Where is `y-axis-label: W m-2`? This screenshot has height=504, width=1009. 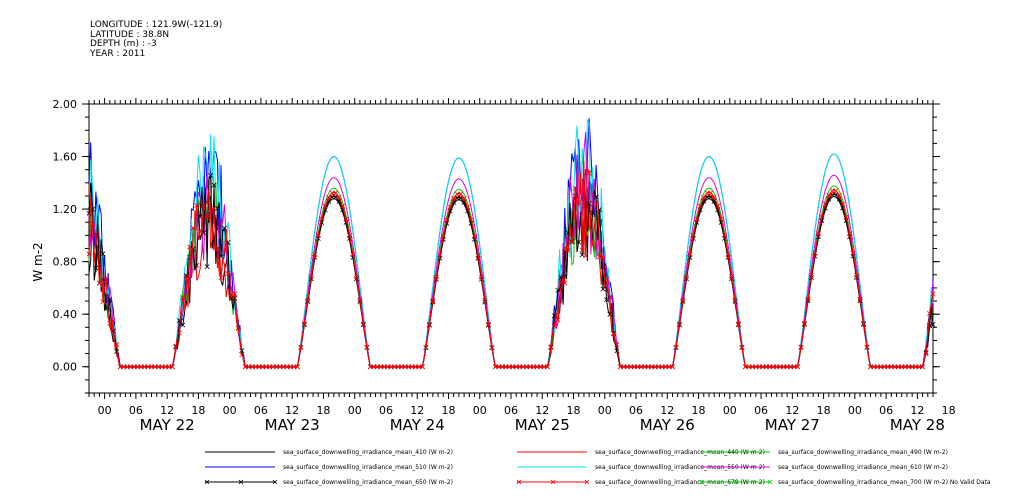 y-axis-label: W m-2 is located at coordinates (38, 261).